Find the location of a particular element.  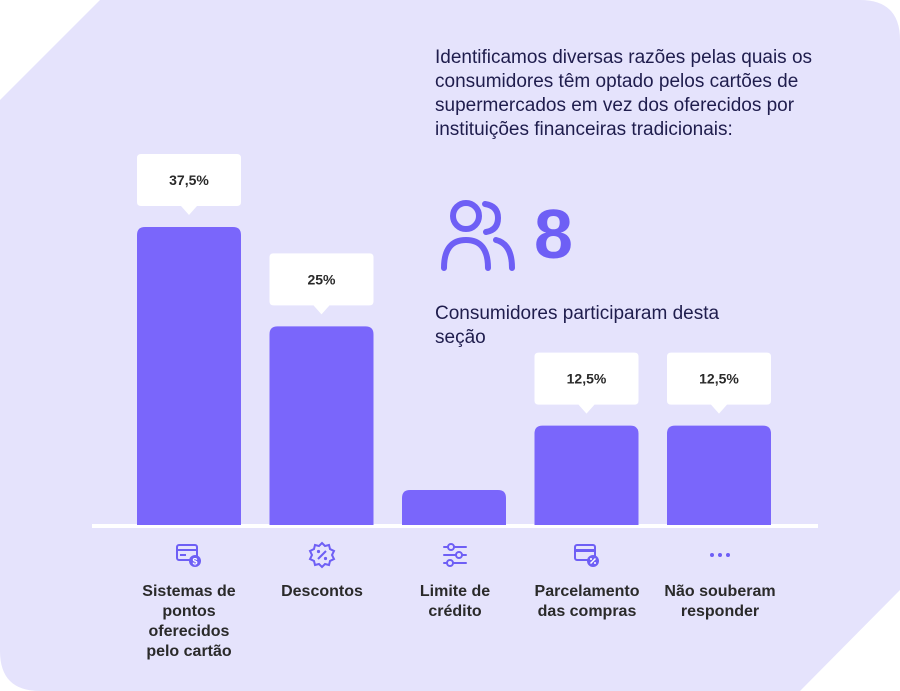

category-points: $ Sistemas de pontos oferecidos pelo cartão is located at coordinates (189, 601).